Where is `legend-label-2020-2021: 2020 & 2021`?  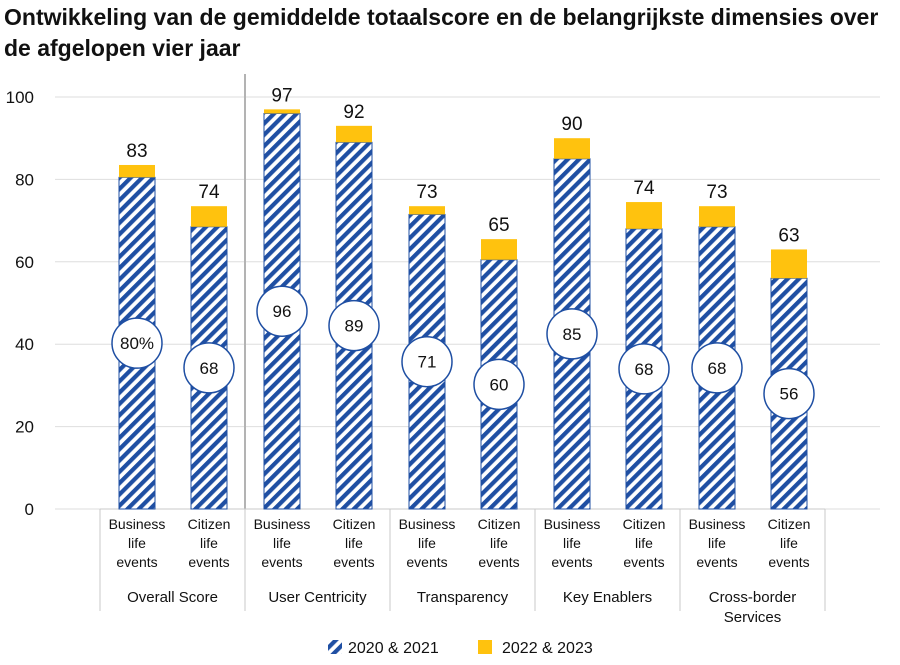 legend-label-2020-2021: 2020 & 2021 is located at coordinates (393, 648).